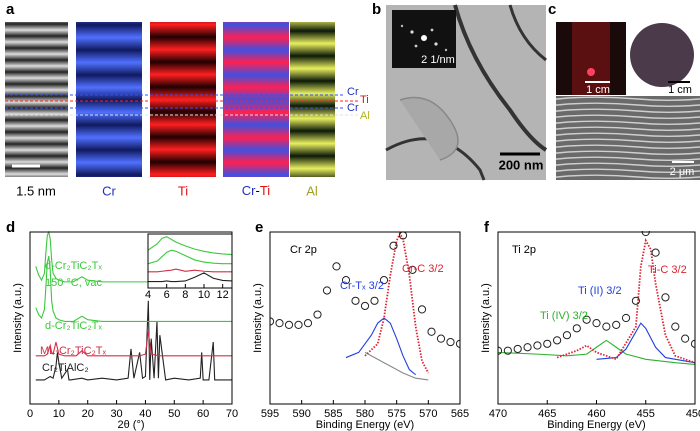  I want to click on layer-label: Cr, so click(353, 92).